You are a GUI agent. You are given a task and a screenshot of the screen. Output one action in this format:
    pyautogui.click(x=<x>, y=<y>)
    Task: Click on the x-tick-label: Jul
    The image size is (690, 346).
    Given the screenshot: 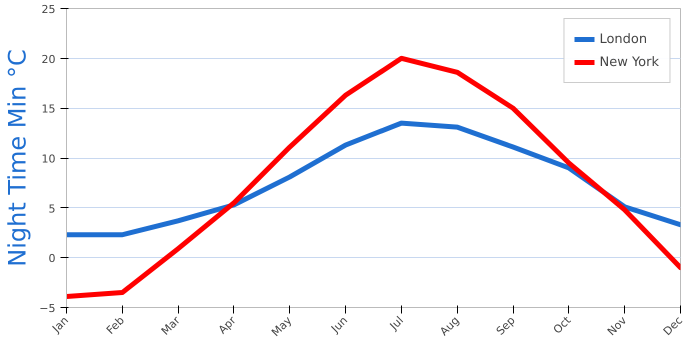 What is the action you would take?
    pyautogui.click(x=396, y=324)
    